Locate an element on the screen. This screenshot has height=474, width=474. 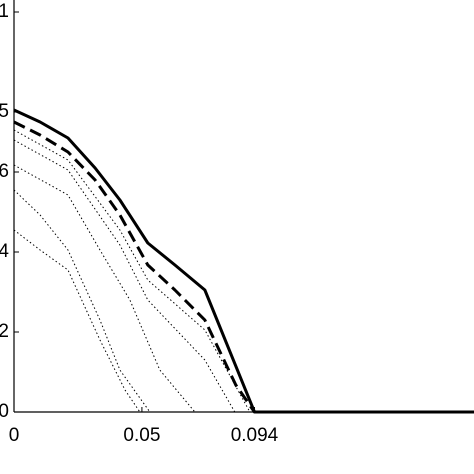
y-tick-label: 1 is located at coordinates (4, 11).